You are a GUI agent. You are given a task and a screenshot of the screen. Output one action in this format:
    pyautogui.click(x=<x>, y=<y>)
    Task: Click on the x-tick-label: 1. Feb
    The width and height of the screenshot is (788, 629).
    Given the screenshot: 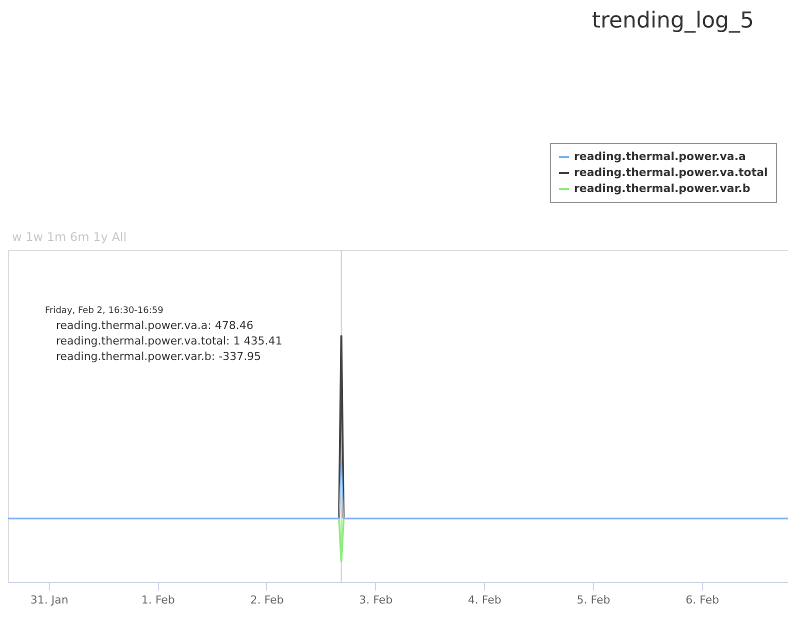 What is the action you would take?
    pyautogui.click(x=158, y=600)
    